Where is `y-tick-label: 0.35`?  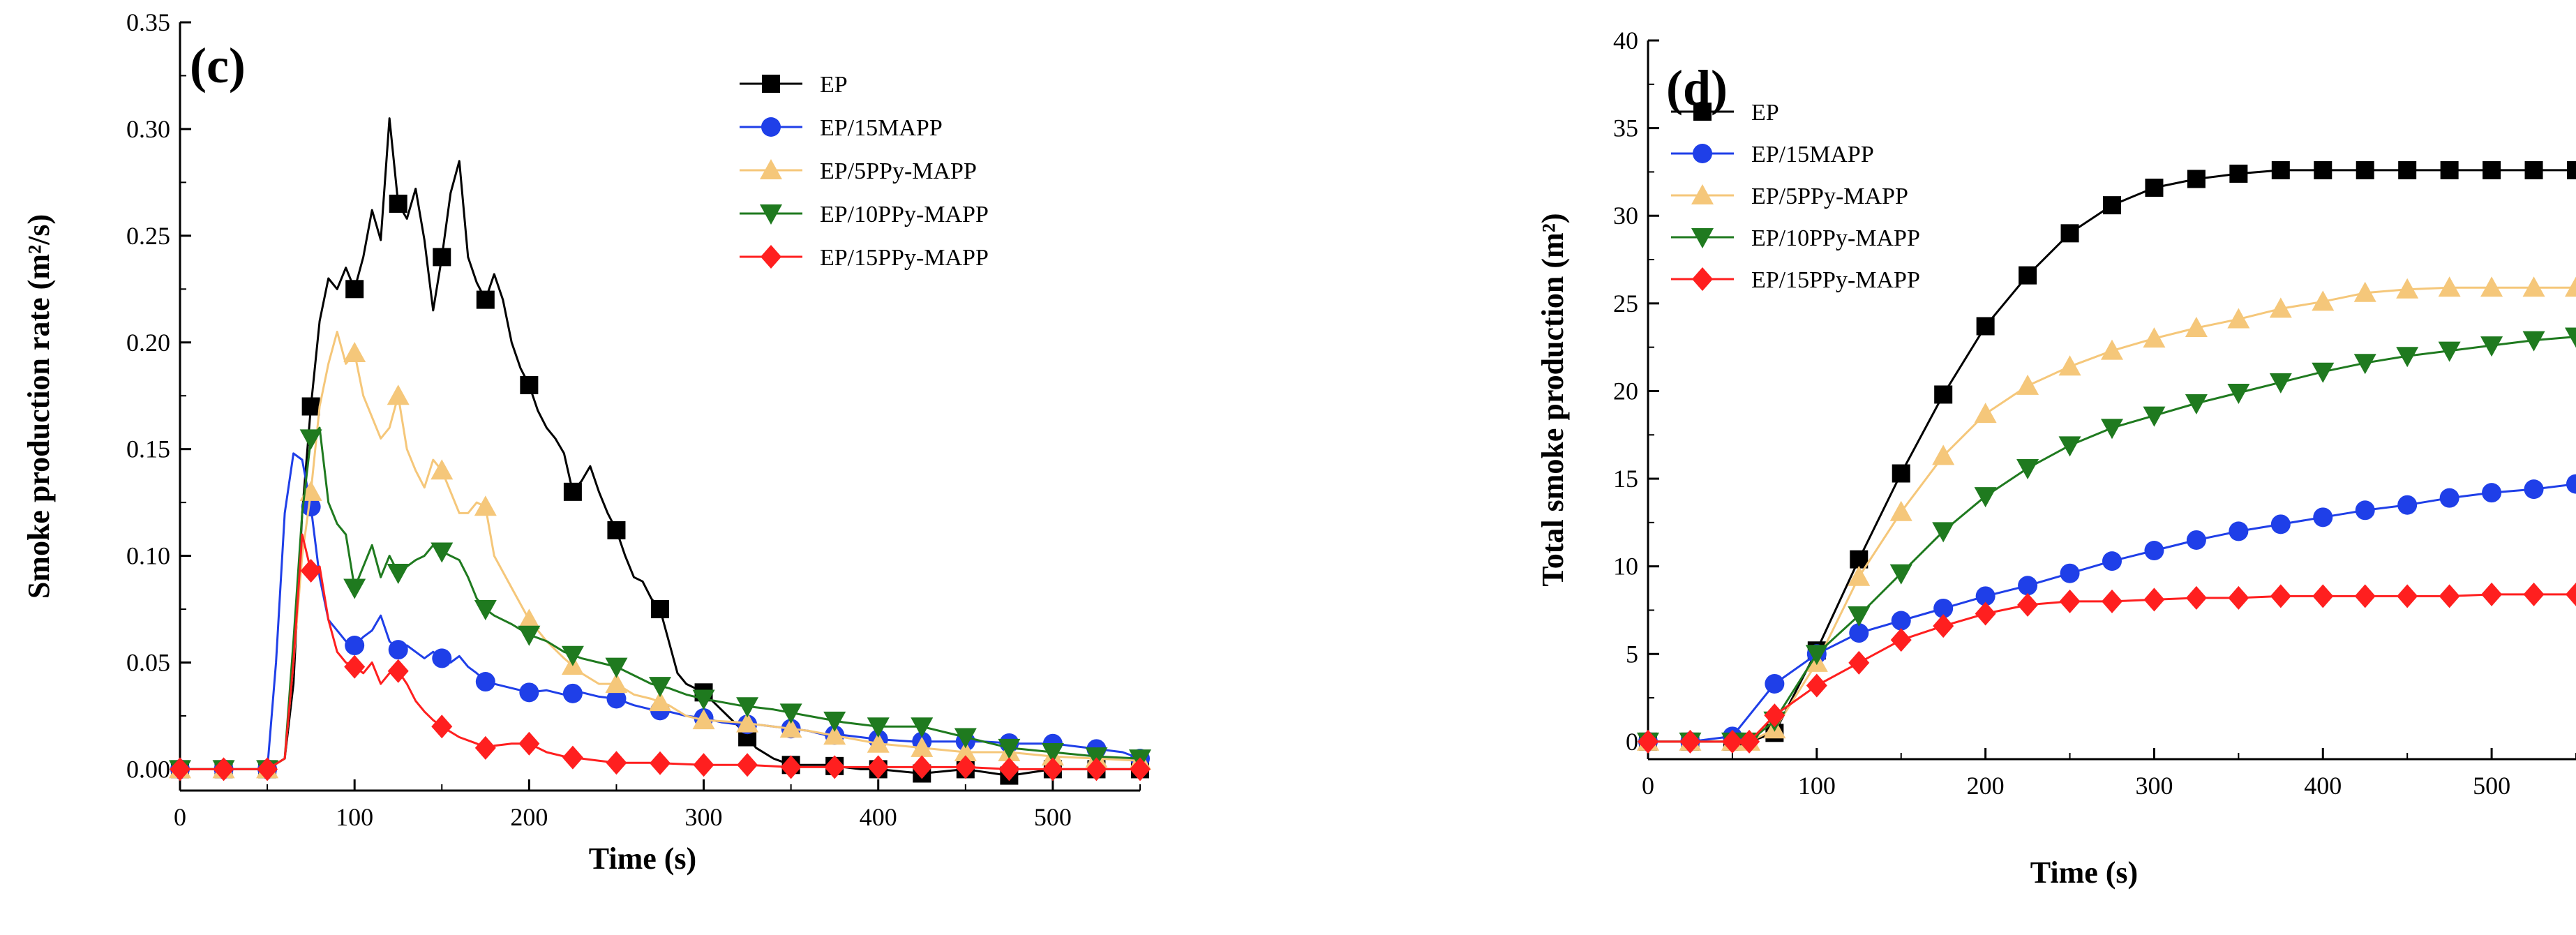 y-tick-label: 0.35 is located at coordinates (148, 22).